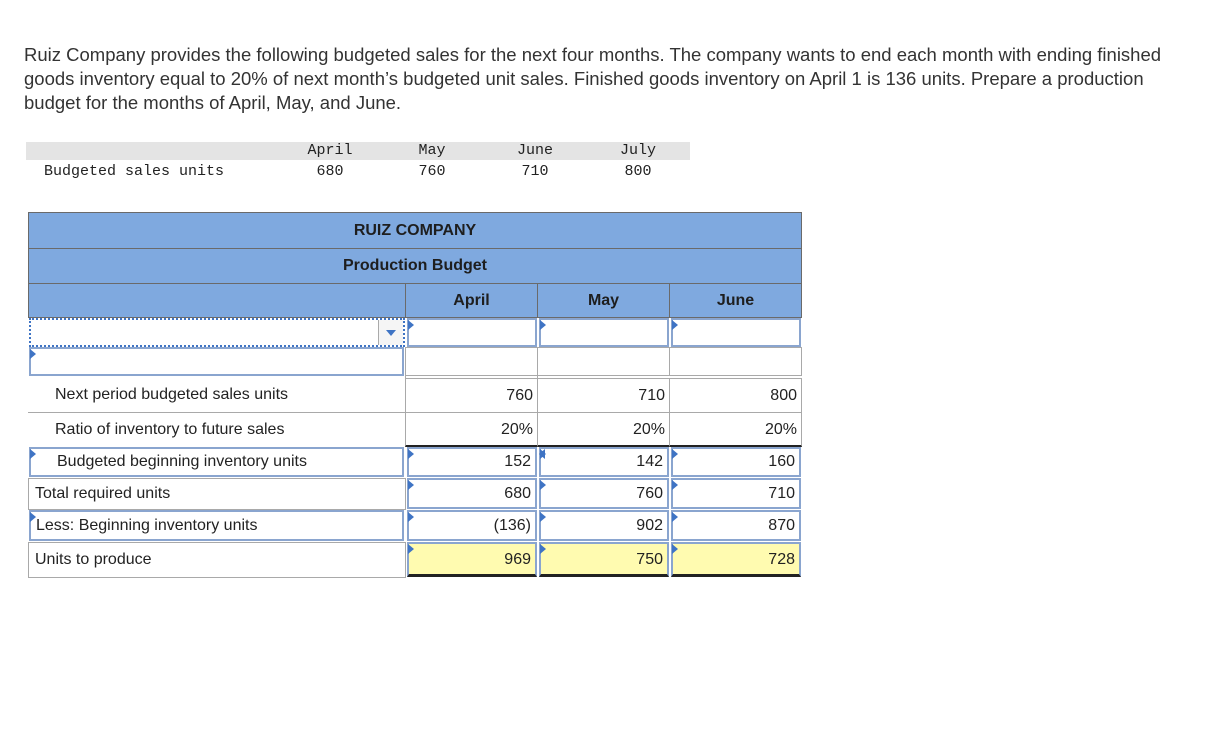  Describe the element at coordinates (736, 525) in the screenshot. I see `june-less-beginning-inventory: 870` at that location.